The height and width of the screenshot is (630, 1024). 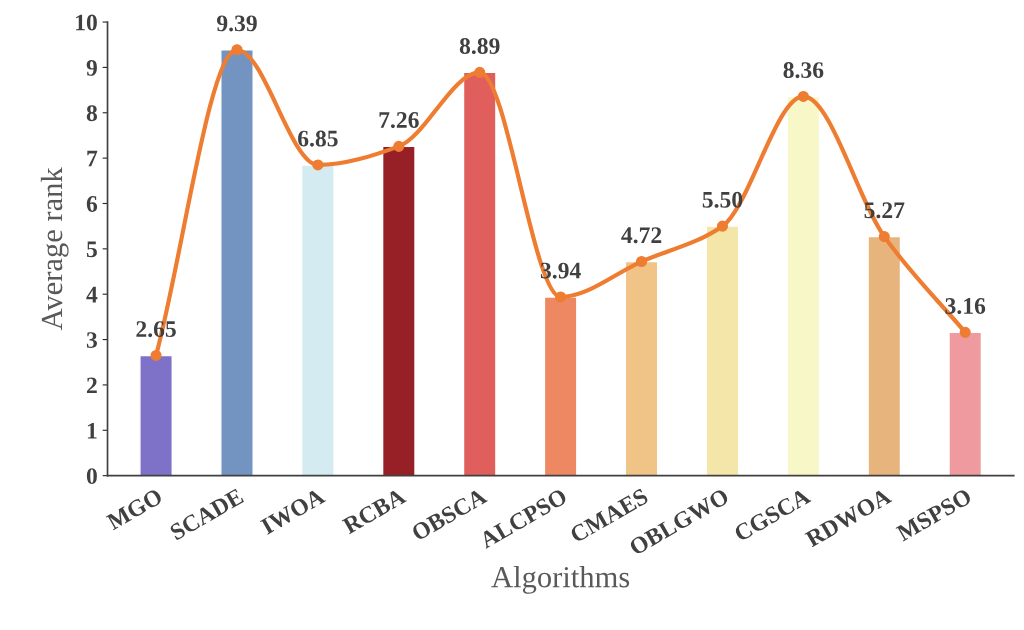 I want to click on y-tick-label: 6, so click(x=92, y=204).